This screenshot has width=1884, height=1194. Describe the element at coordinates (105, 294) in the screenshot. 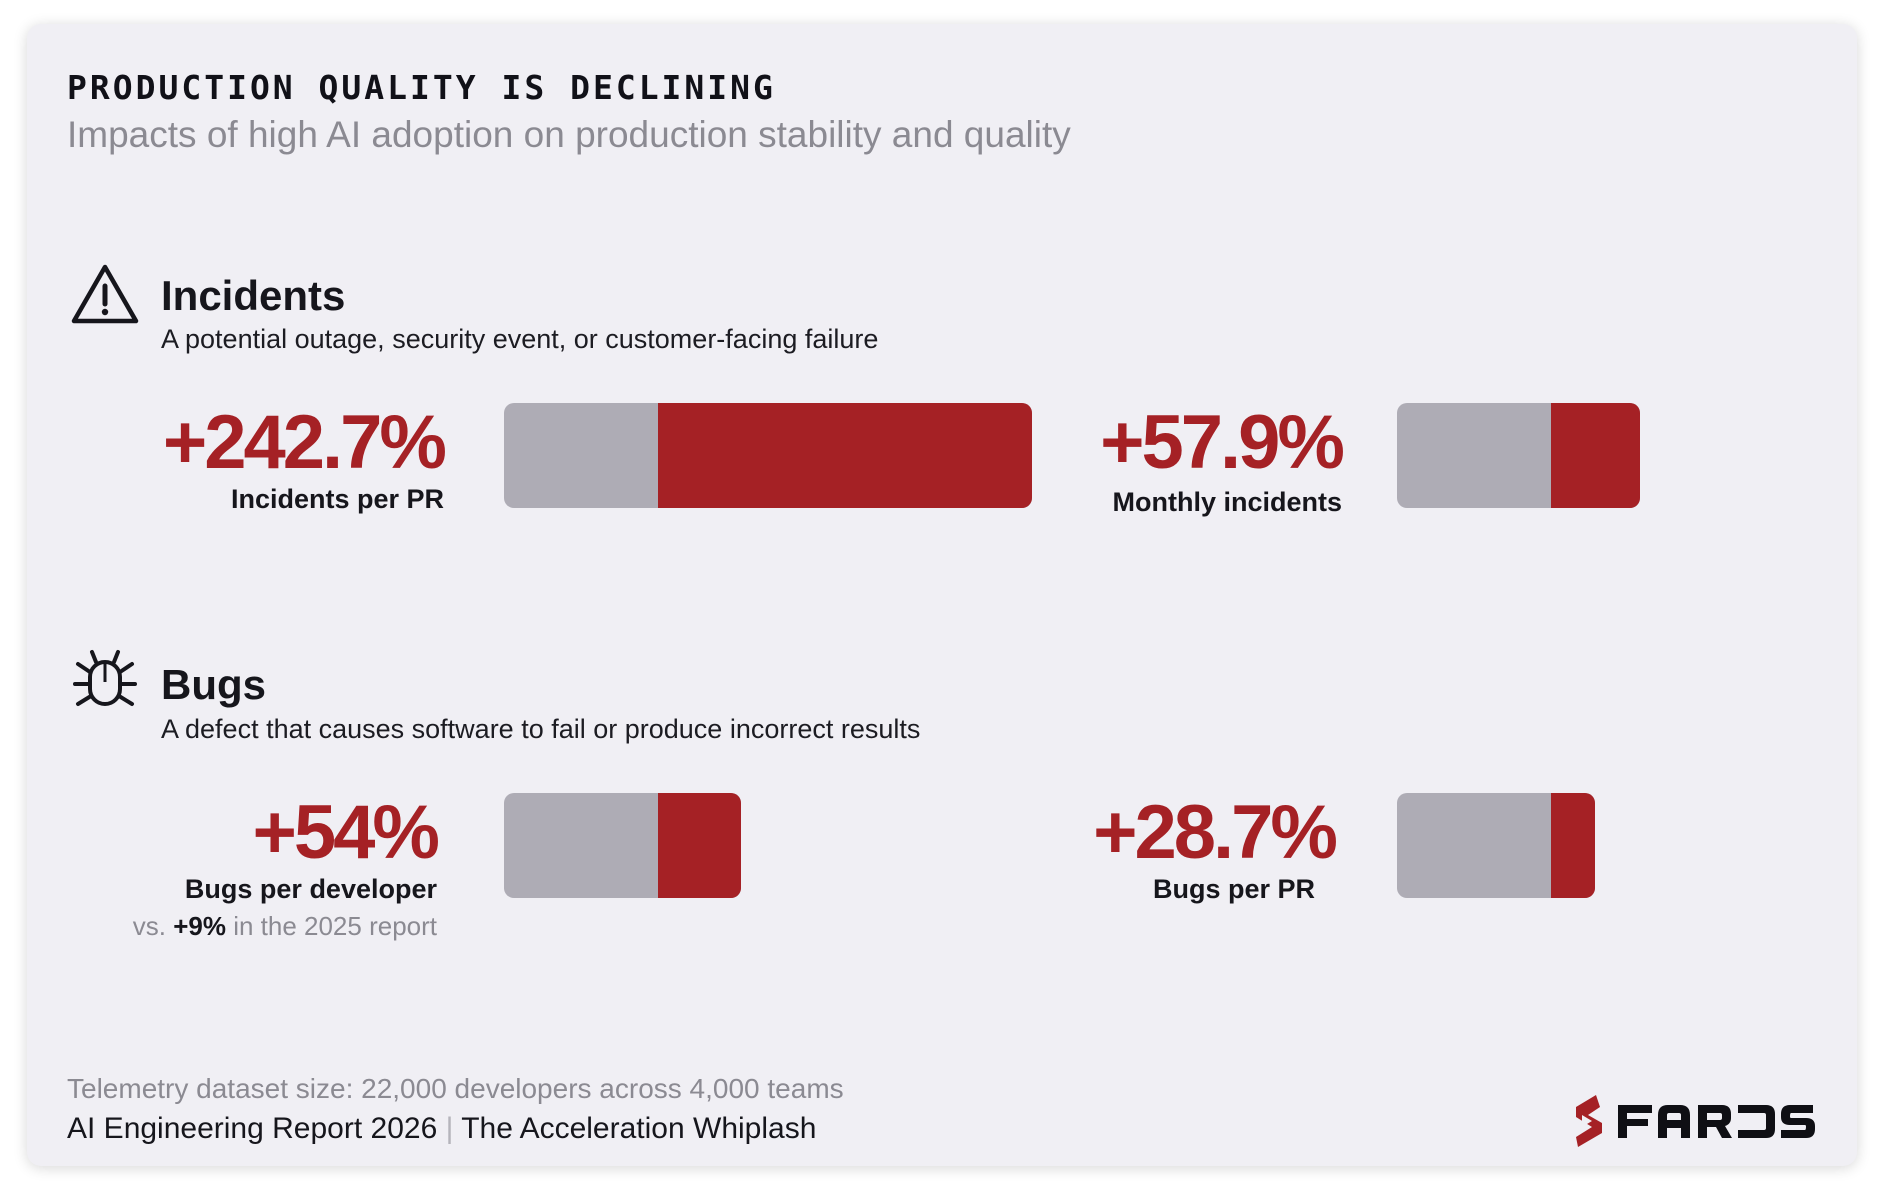

I see `warning-triangle-icon` at that location.